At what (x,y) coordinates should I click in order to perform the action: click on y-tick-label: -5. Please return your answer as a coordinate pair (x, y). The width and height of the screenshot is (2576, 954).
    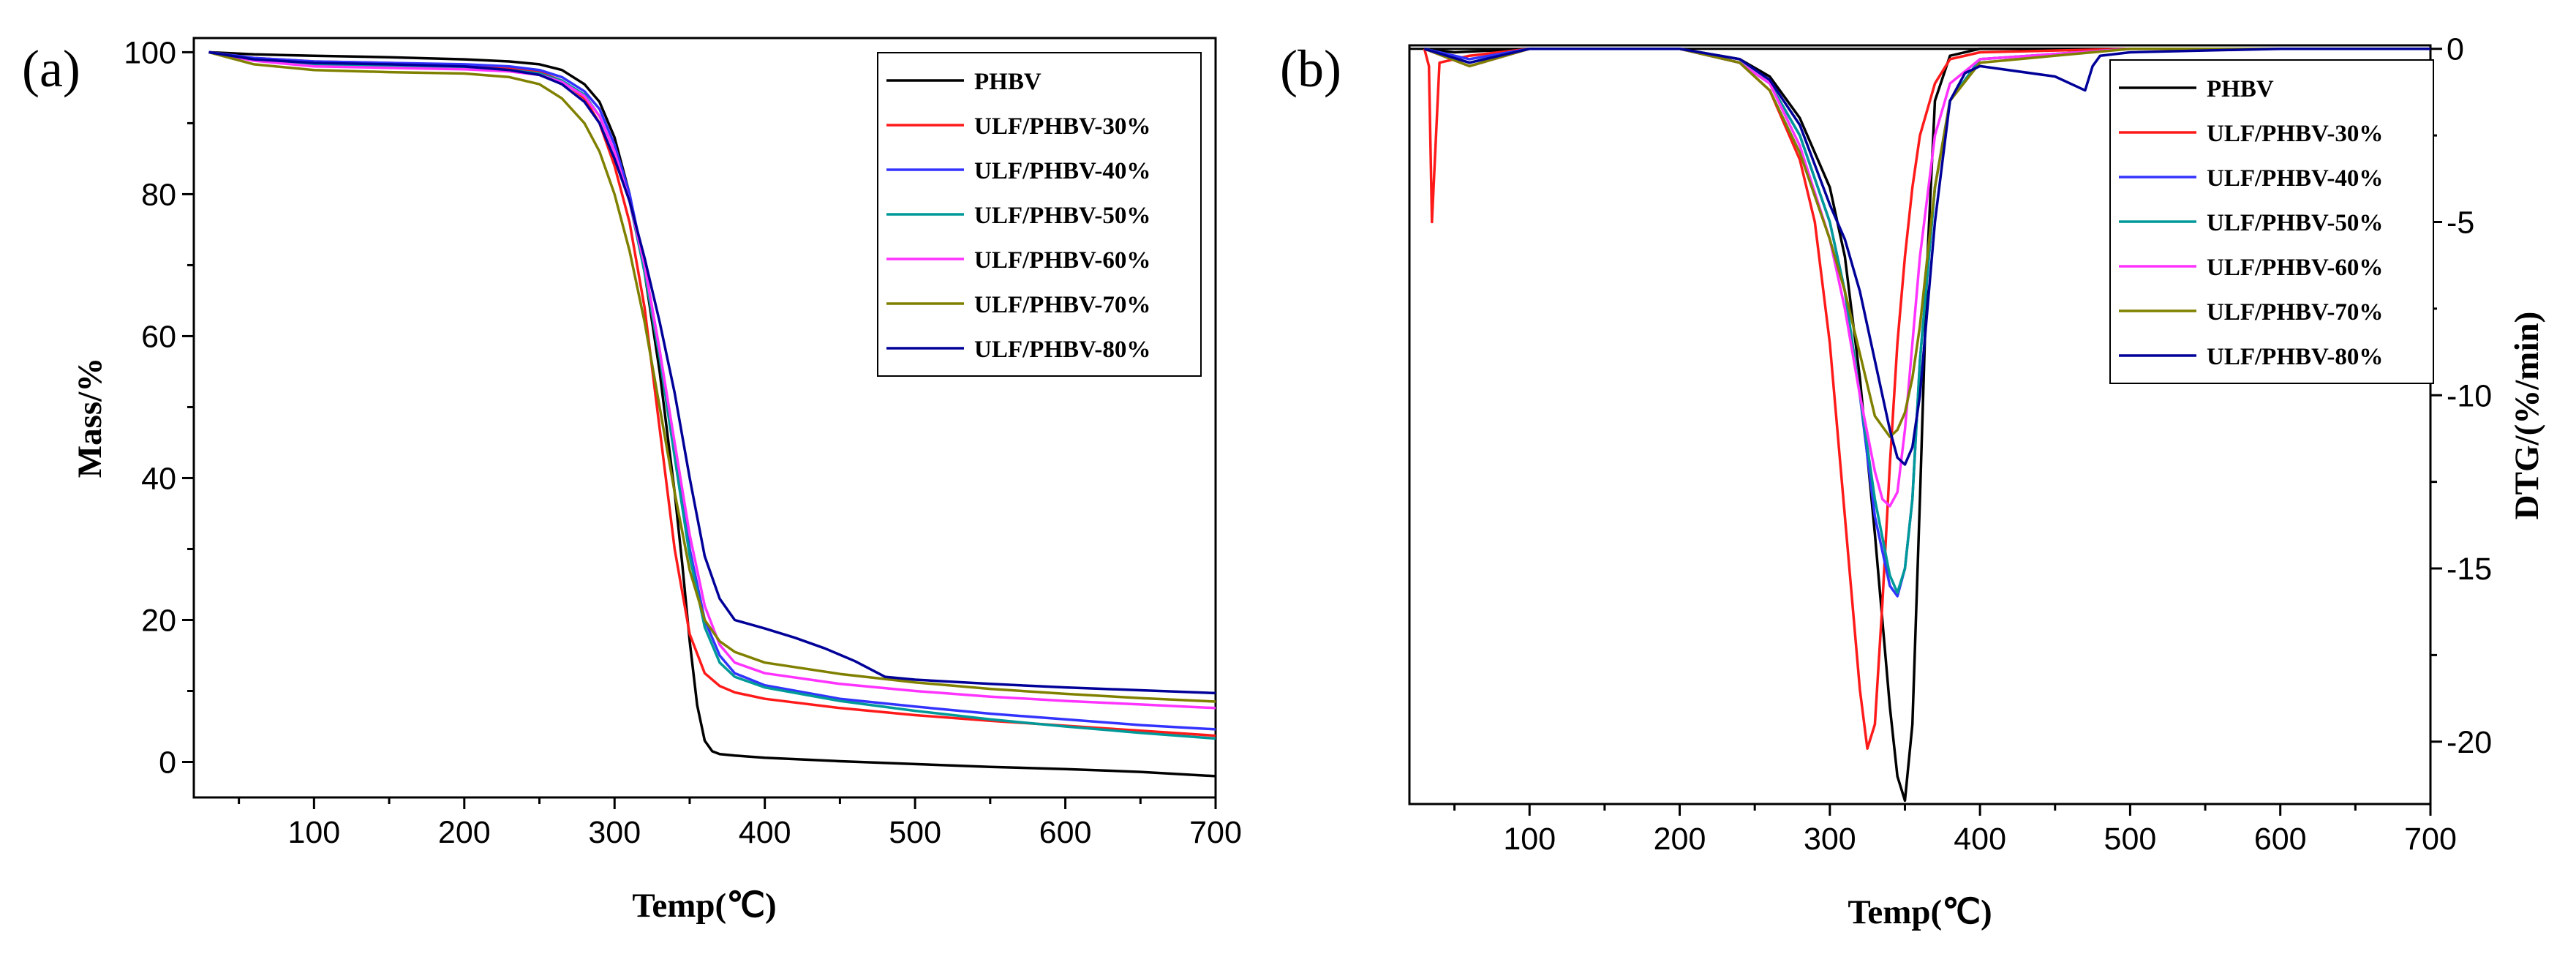
    Looking at the image, I should click on (2460, 223).